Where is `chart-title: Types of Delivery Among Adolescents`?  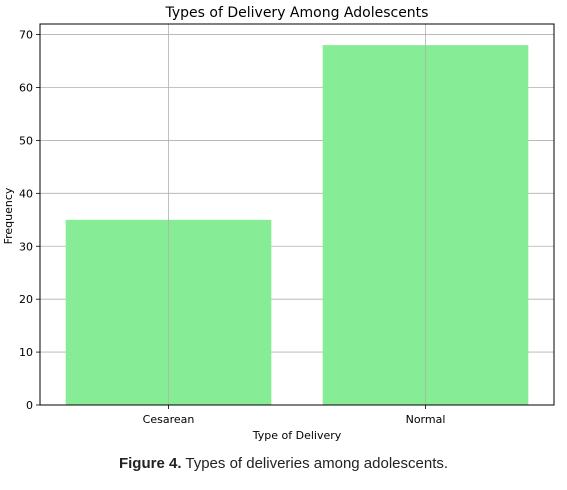
chart-title: Types of Delivery Among Adolescents is located at coordinates (297, 13).